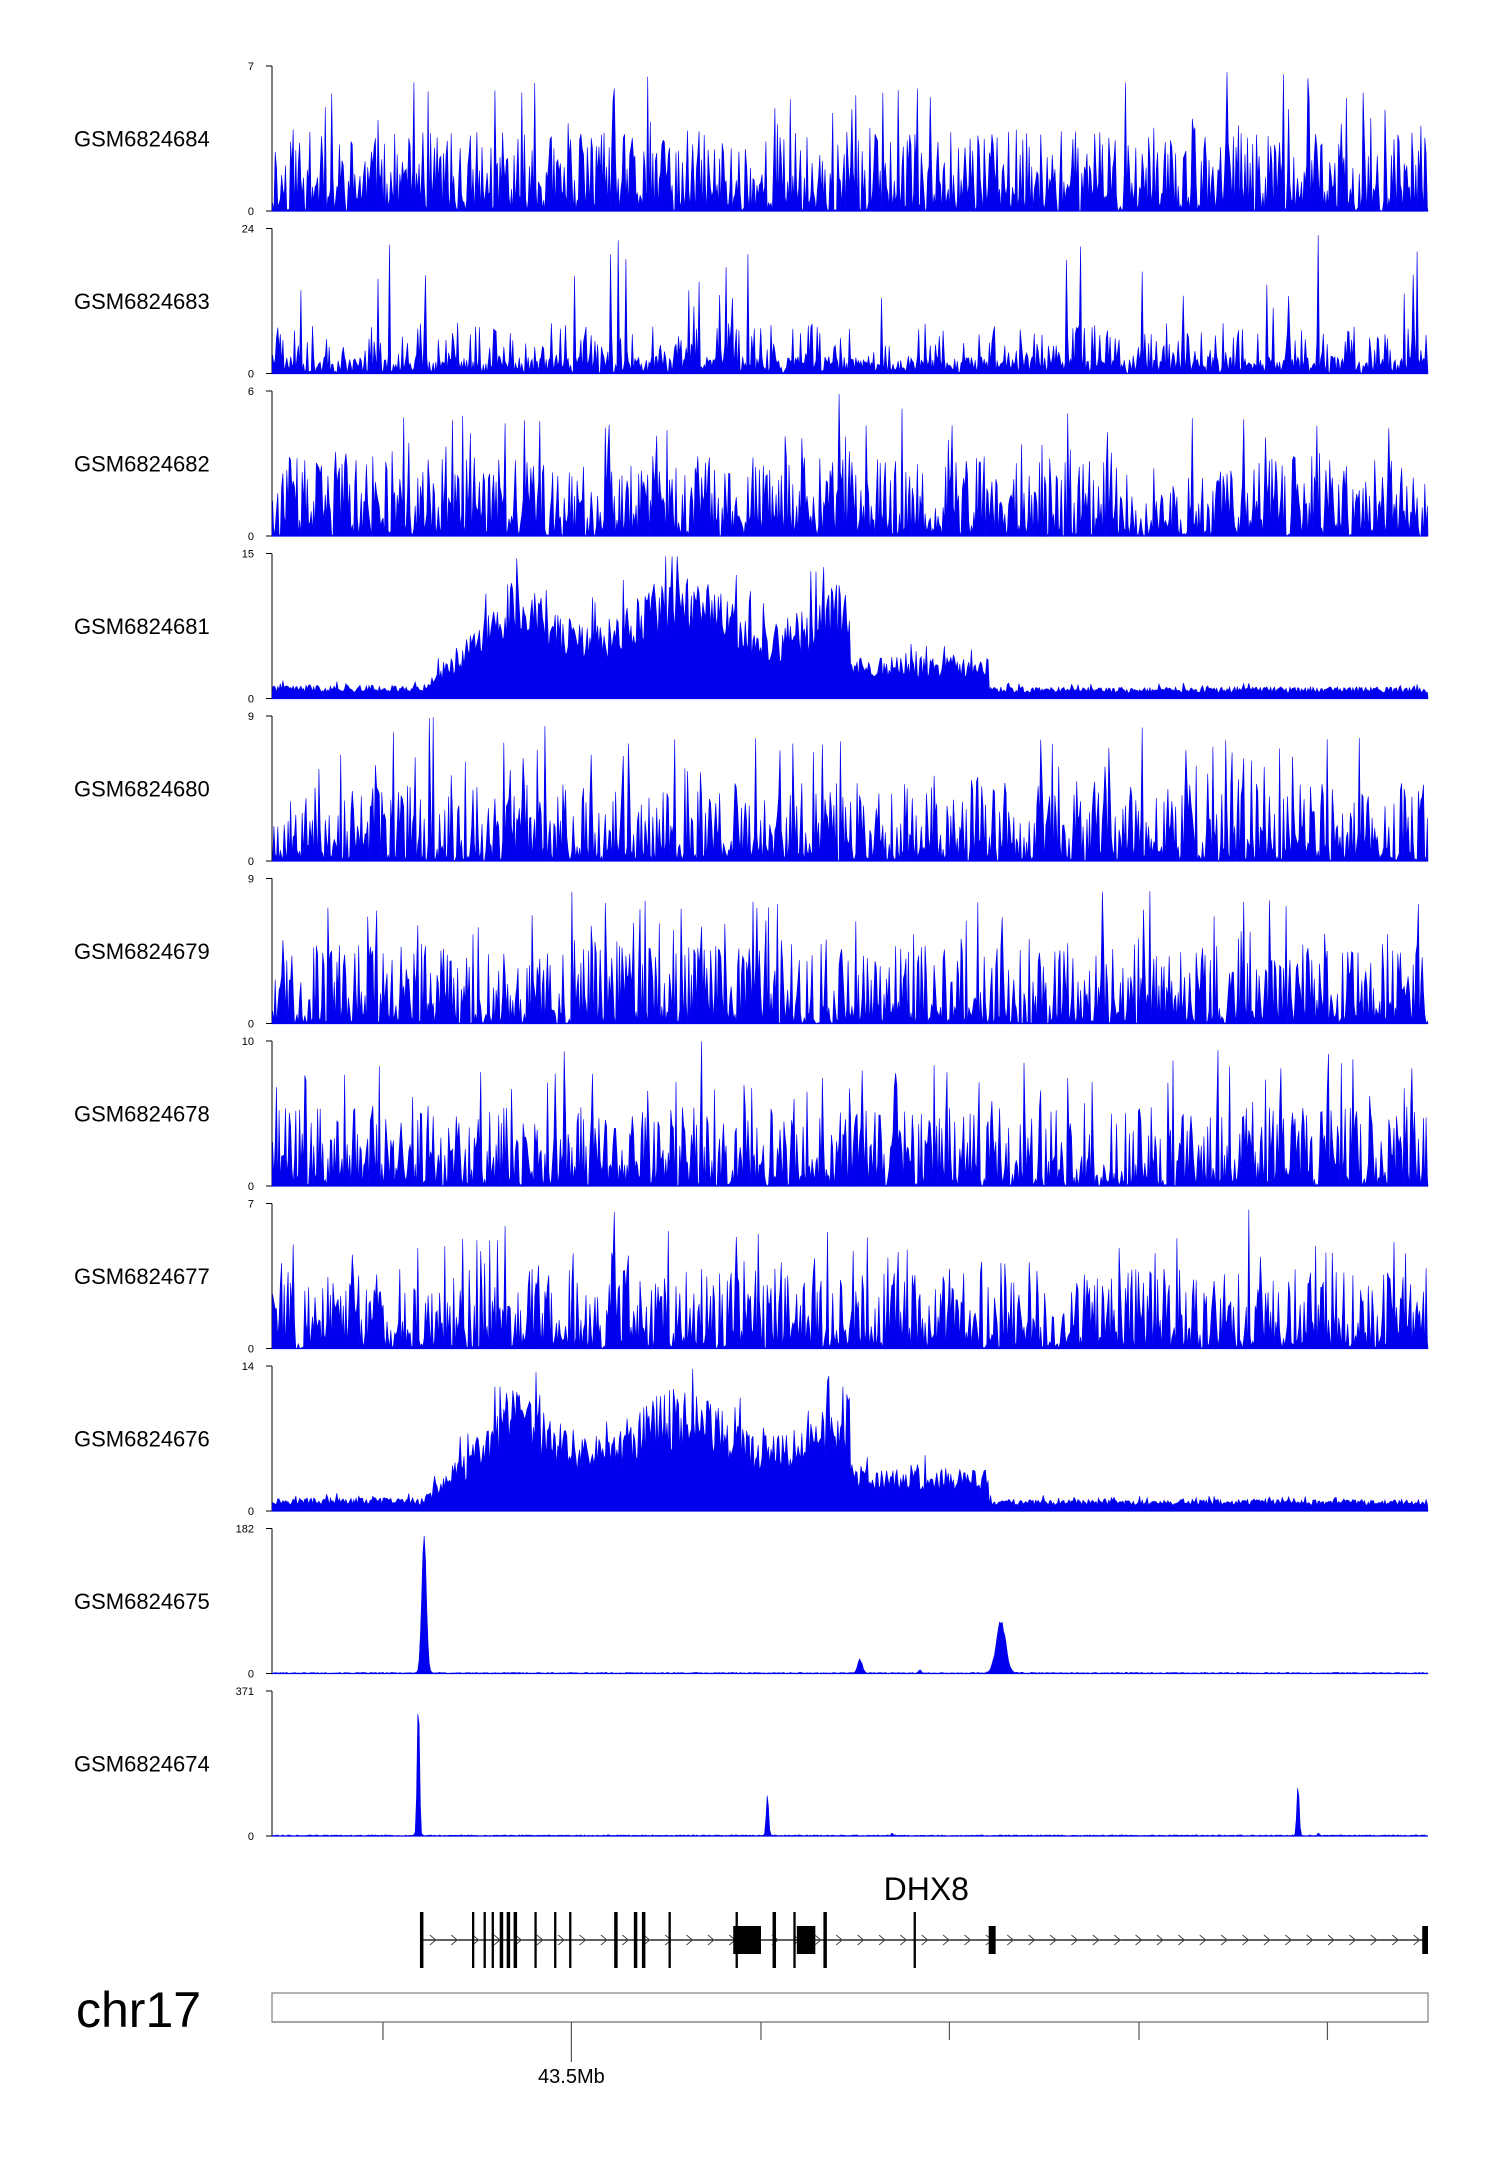  What do you see at coordinates (142, 951) in the screenshot?
I see `track-label: GSM6824679` at bounding box center [142, 951].